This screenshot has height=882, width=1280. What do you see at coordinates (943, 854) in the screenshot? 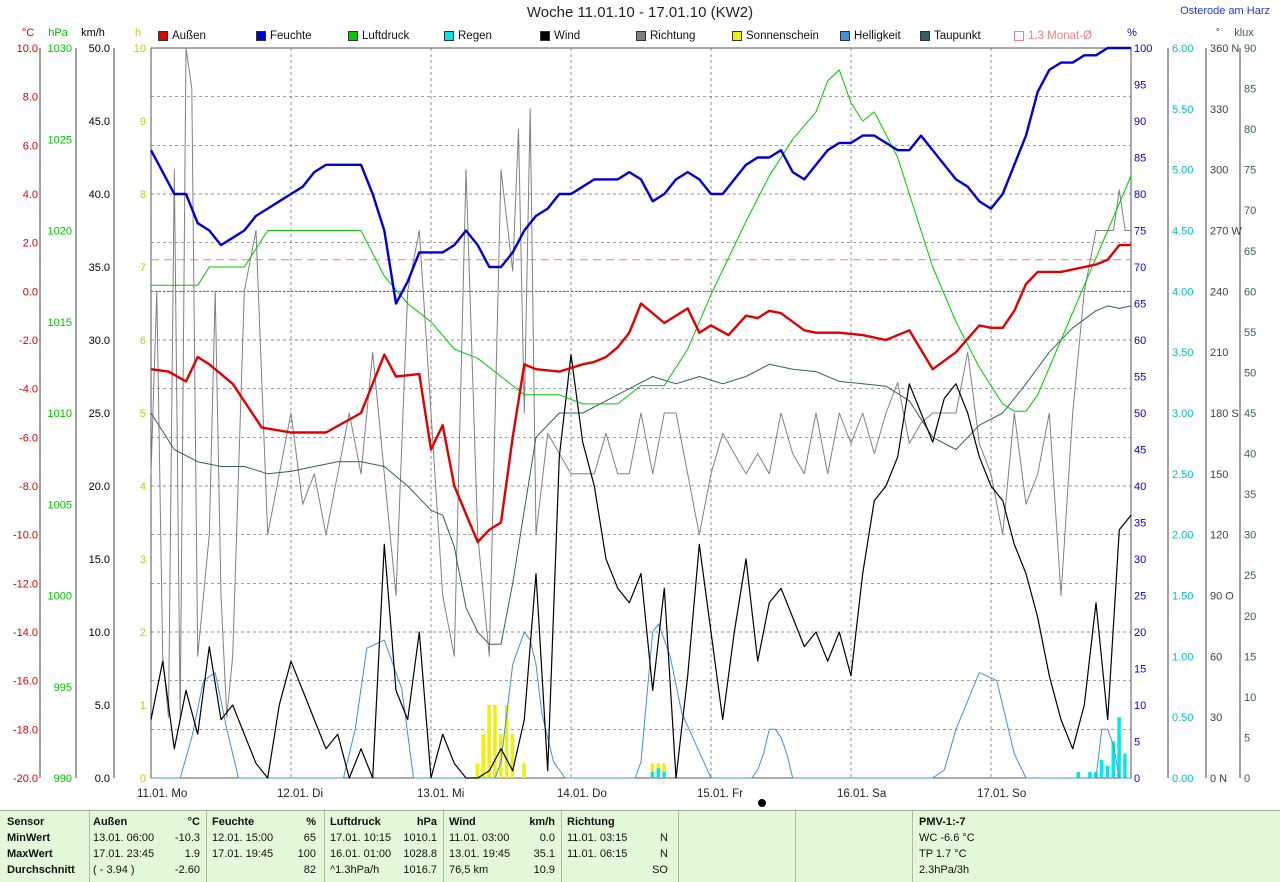
I see `pmv-dewpoint: TP 1.7 °C` at bounding box center [943, 854].